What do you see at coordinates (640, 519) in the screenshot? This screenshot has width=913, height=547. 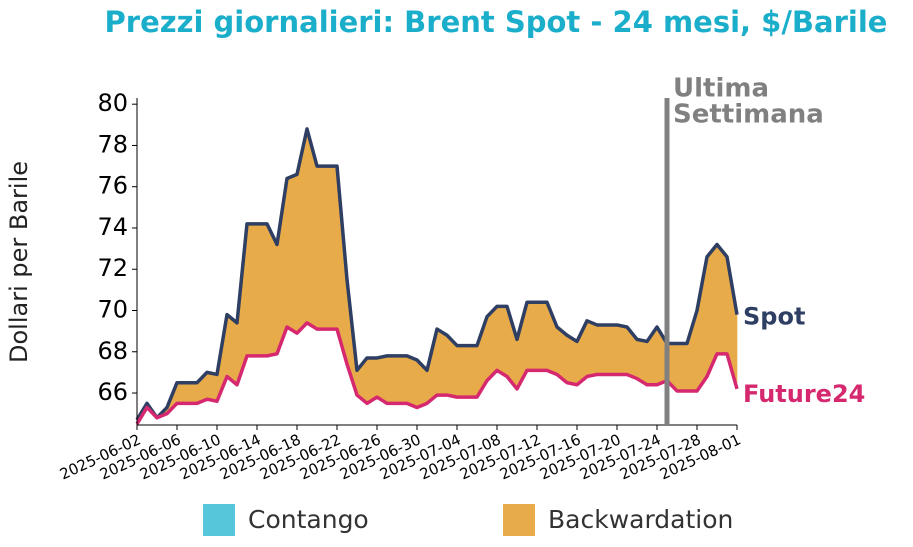 I see `legend-label: Backwardation` at bounding box center [640, 519].